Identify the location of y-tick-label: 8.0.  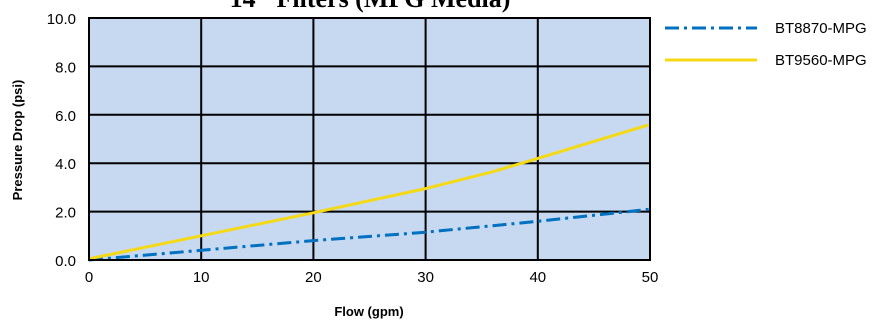
(65, 67).